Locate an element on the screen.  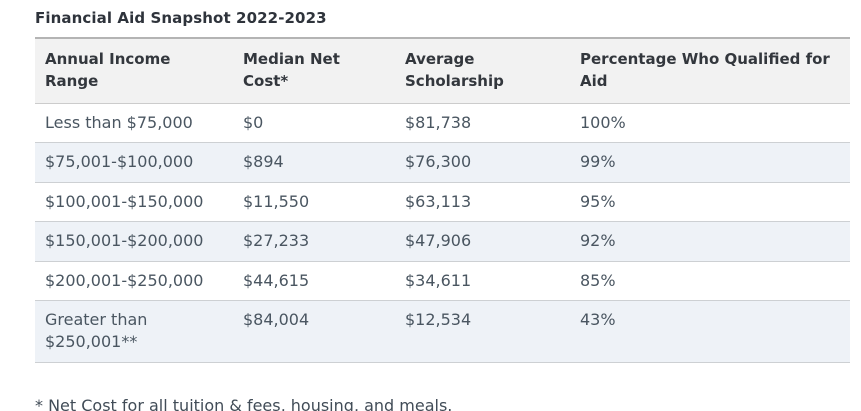
table-cell: $0 is located at coordinates (314, 123).